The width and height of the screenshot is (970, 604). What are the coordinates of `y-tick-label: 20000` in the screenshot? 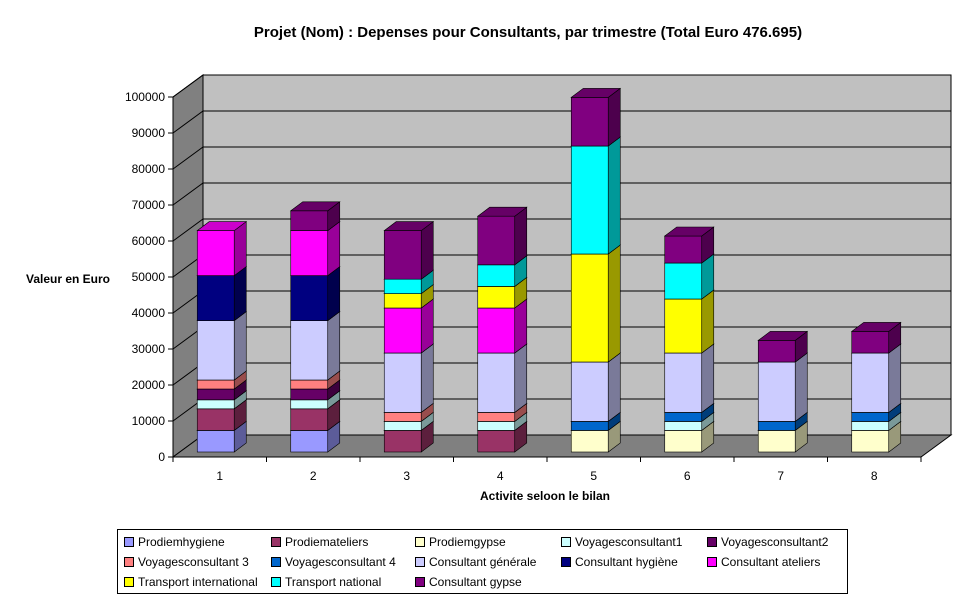 It's located at (149, 385).